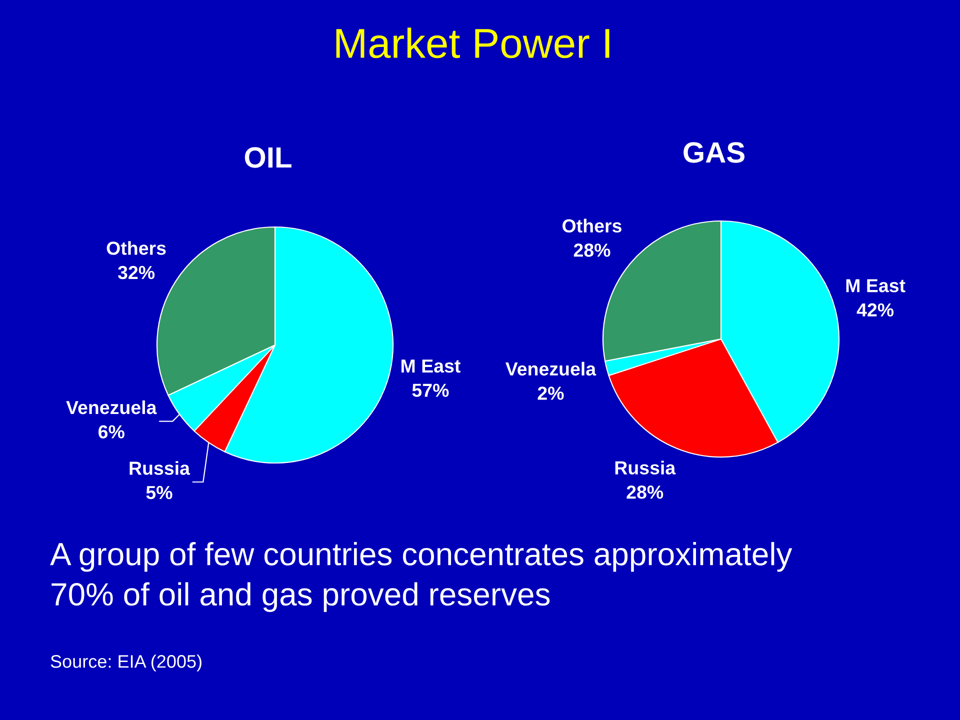  I want to click on data-label: 5%, so click(159, 493).